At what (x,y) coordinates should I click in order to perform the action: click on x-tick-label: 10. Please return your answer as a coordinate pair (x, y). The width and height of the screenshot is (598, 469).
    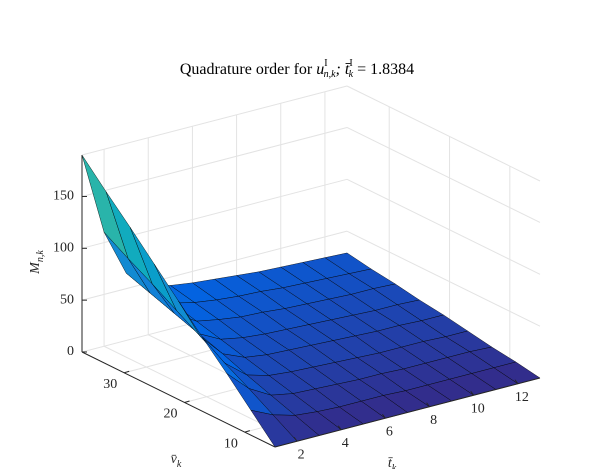
    Looking at the image, I should click on (478, 408).